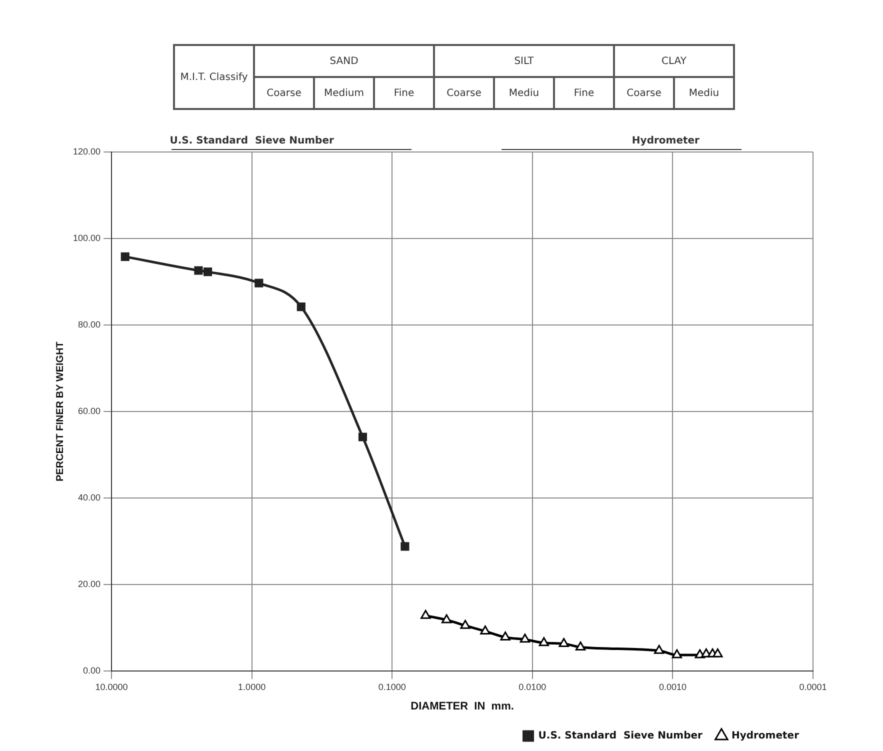 This screenshot has width=883, height=751. I want to click on x-axis-title: DIAMETER IN mm., so click(462, 706).